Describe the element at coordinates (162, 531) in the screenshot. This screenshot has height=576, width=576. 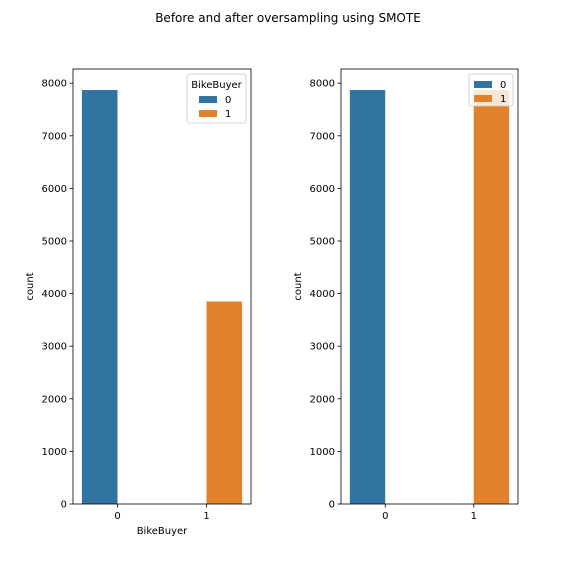
I see `x-axis-label: BikeBuyer` at that location.